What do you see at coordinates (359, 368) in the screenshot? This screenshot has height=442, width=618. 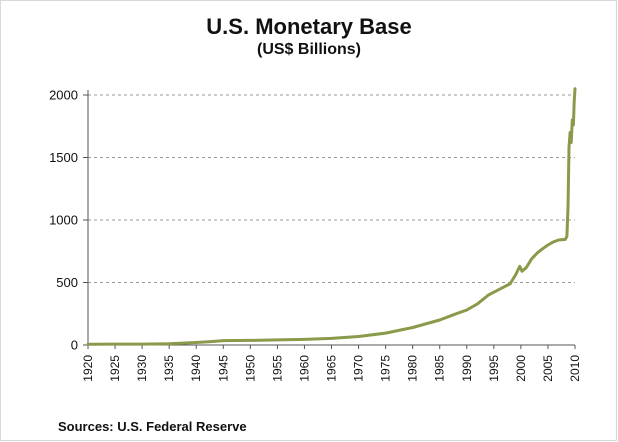 I see `x-tick-label: 1970` at bounding box center [359, 368].